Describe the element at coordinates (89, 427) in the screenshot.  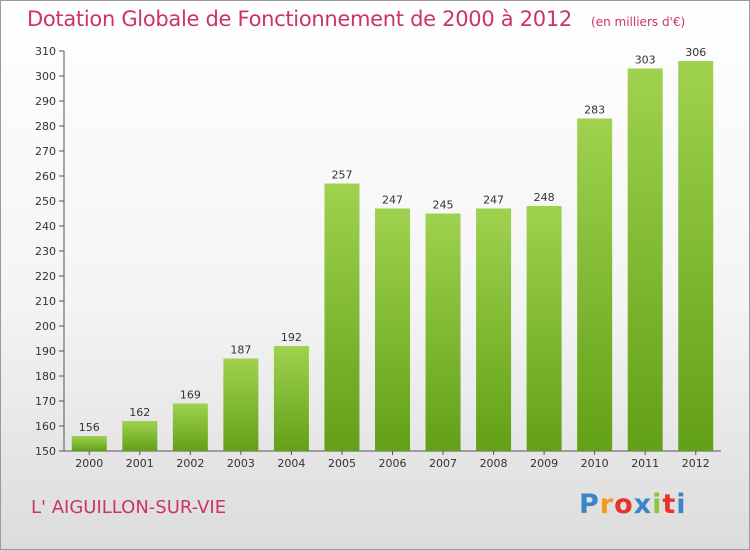
I see `data-label-2000: 156` at that location.